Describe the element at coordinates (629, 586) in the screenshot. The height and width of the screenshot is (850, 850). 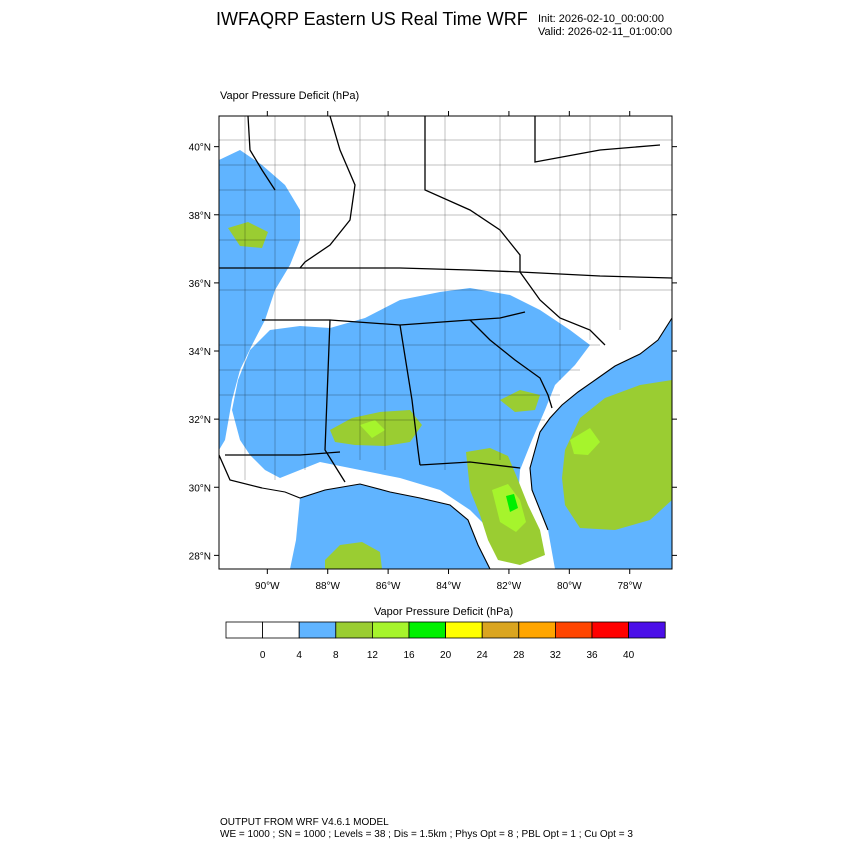
I see `lon-tick-label: 78°W` at that location.